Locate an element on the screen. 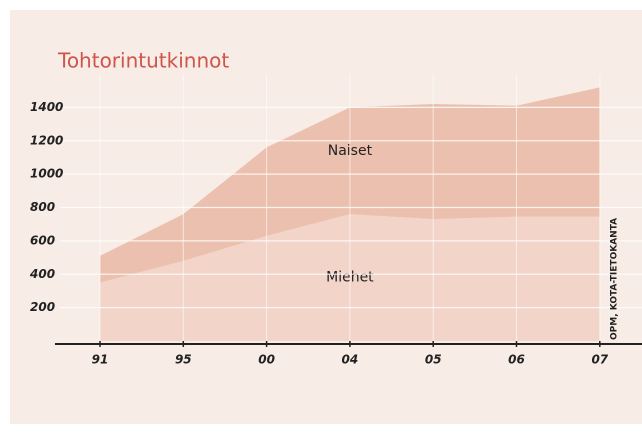 The height and width of the screenshot is (434, 642). y-tick-label: 800 is located at coordinates (42, 207).